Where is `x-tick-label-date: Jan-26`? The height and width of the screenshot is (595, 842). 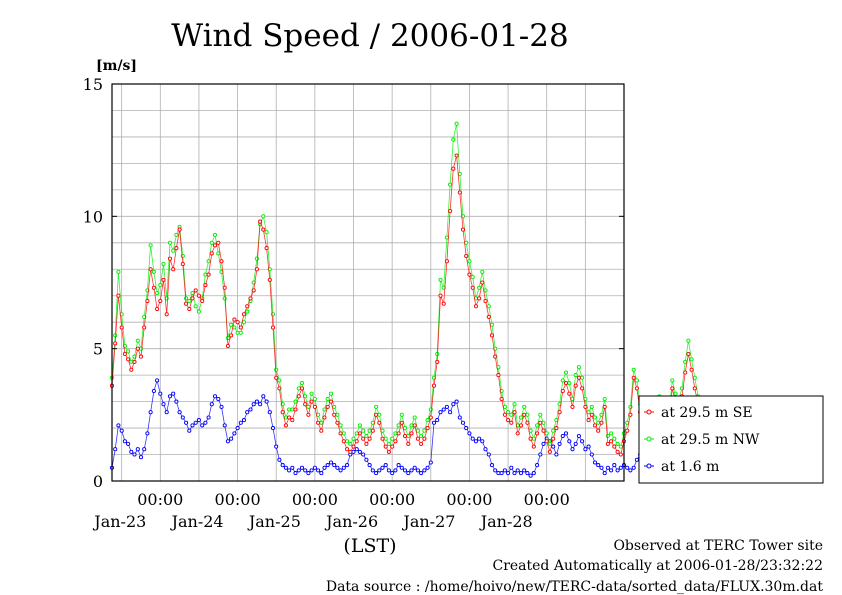 x-tick-label-date: Jan-26 is located at coordinates (351, 521).